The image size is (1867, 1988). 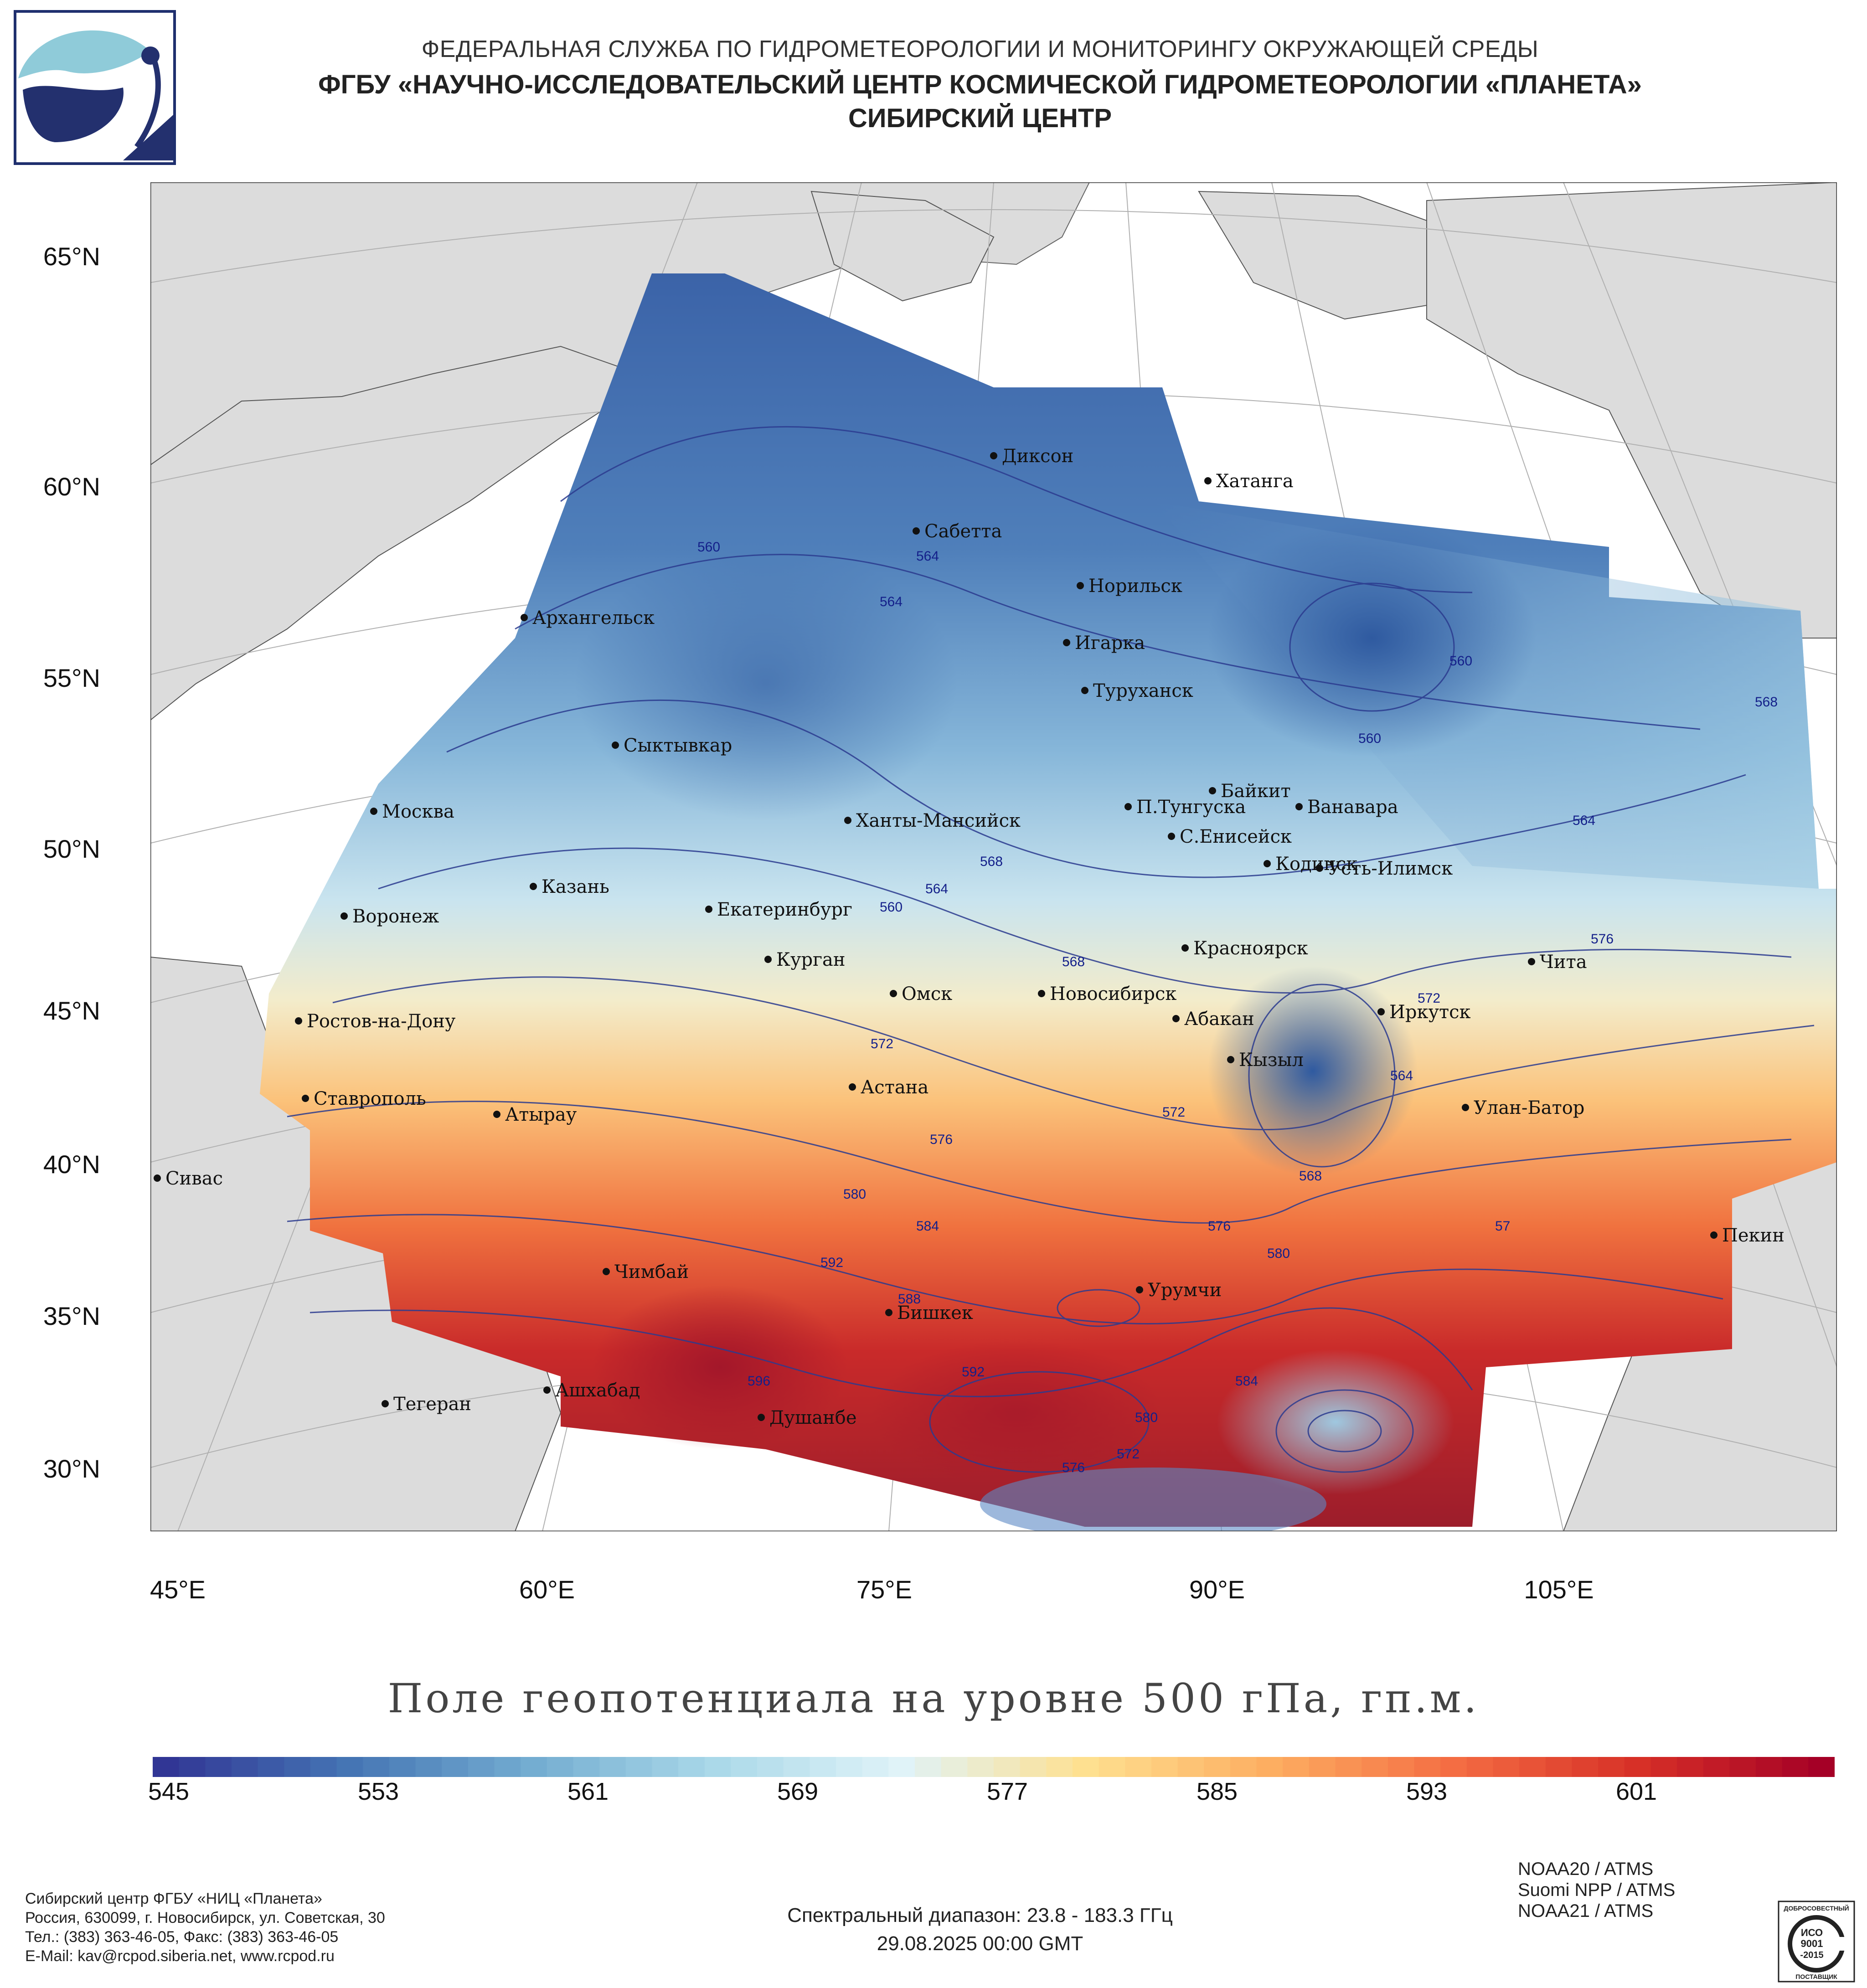 What do you see at coordinates (1250, 792) in the screenshot?
I see `city-marker: Байкит` at bounding box center [1250, 792].